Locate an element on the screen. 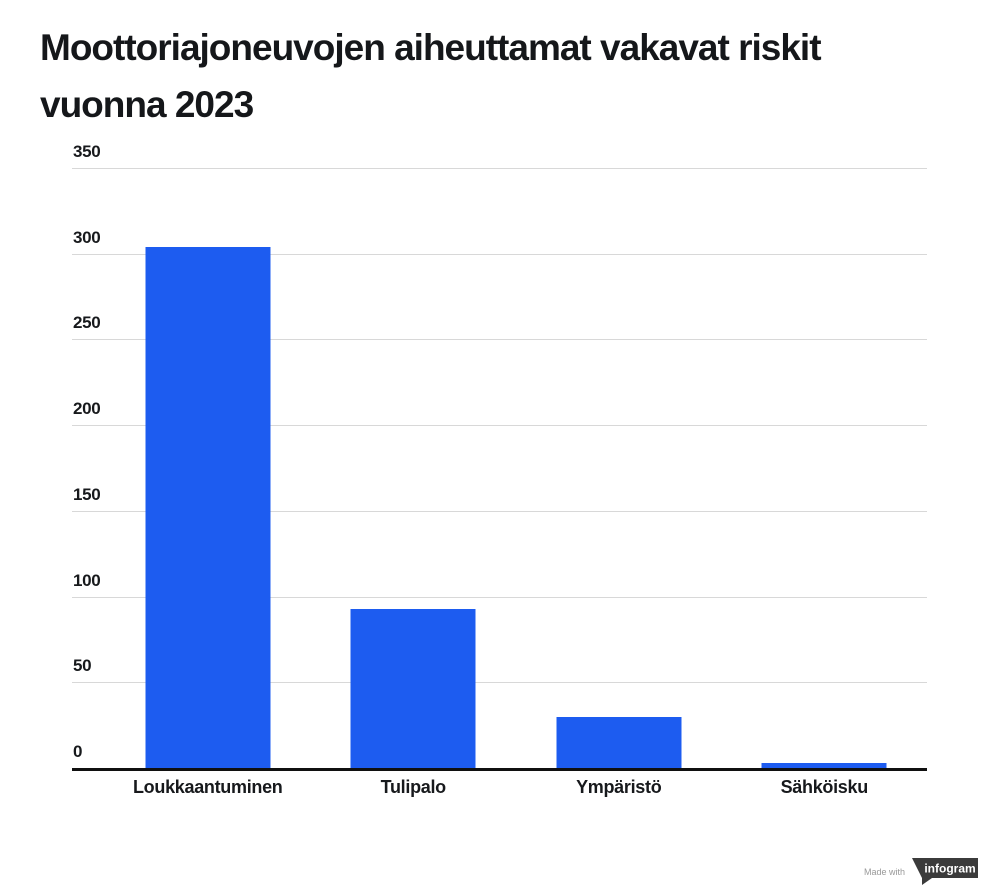 This screenshot has width=1000, height=891. bar-ympäristö is located at coordinates (619, 742).